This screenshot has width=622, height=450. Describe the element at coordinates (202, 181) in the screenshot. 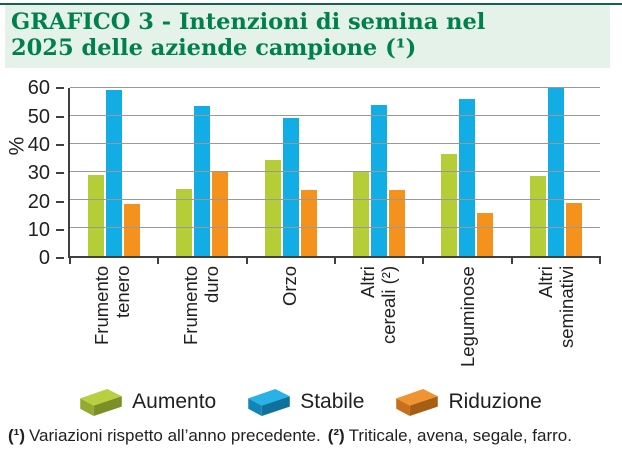

I see `bar-stabile-frumento-duro` at that location.